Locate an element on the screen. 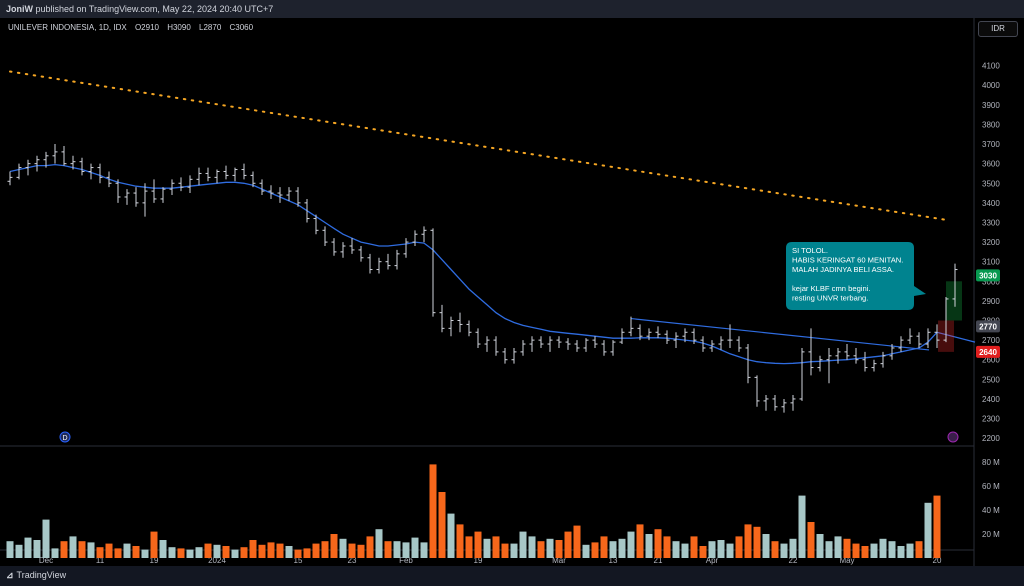 The width and height of the screenshot is (1024, 586). earnings-icon is located at coordinates (953, 437).